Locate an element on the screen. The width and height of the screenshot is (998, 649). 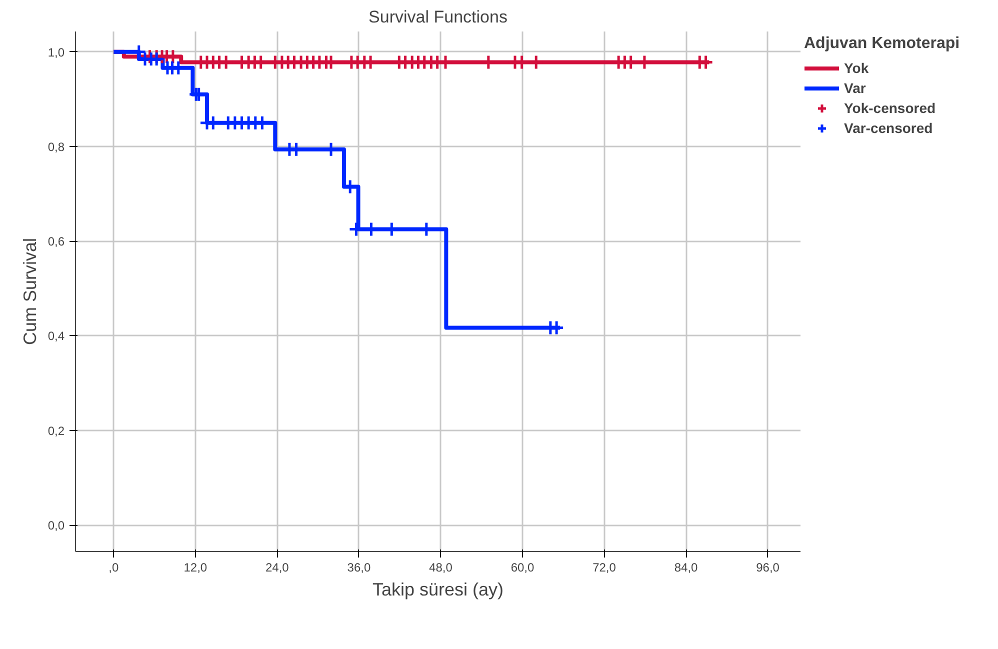
chart-title: Survival Functions is located at coordinates (438, 17).